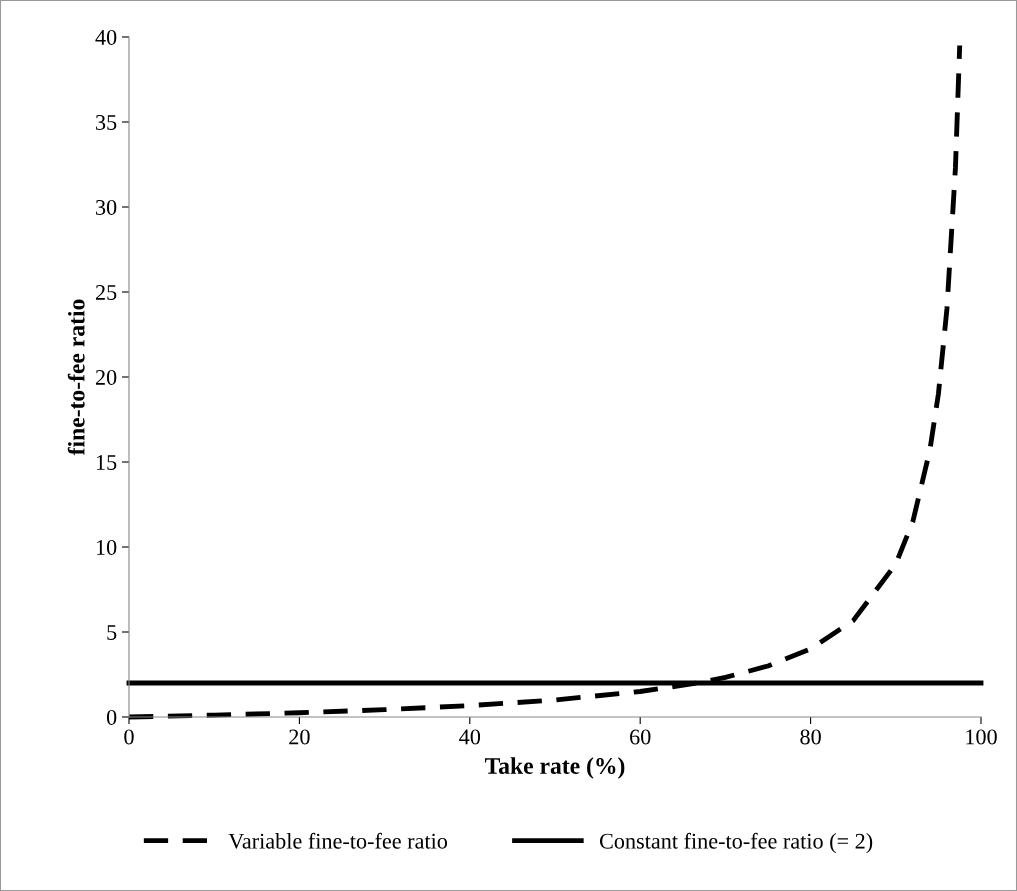  I want to click on y-tick-label: 35, so click(106, 122).